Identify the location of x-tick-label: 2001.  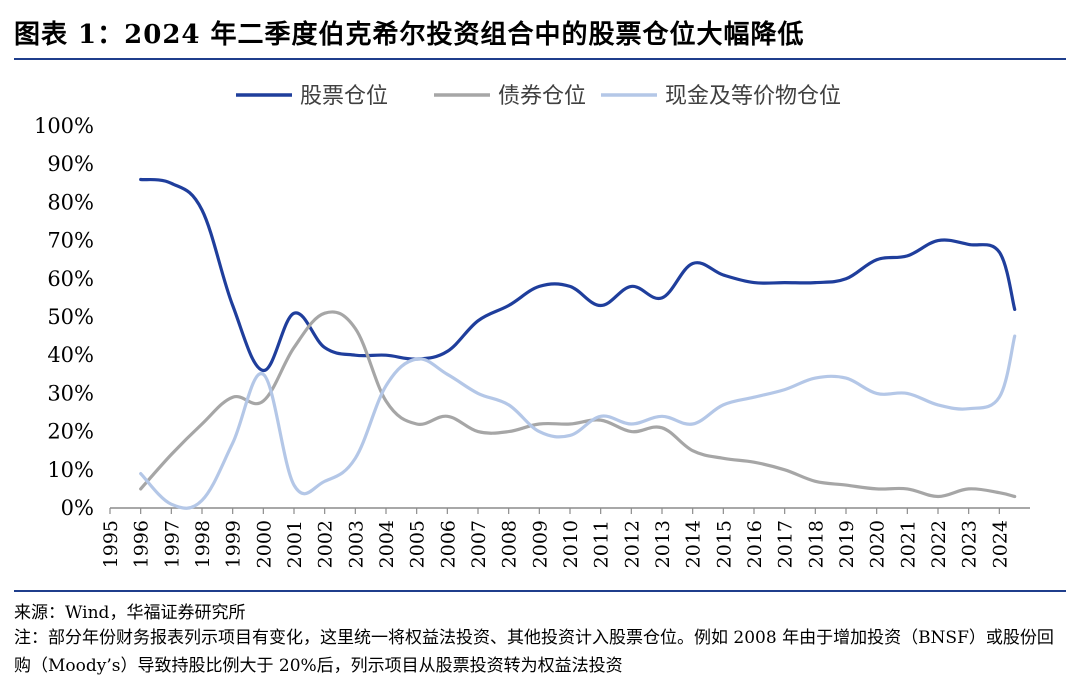
(295, 544).